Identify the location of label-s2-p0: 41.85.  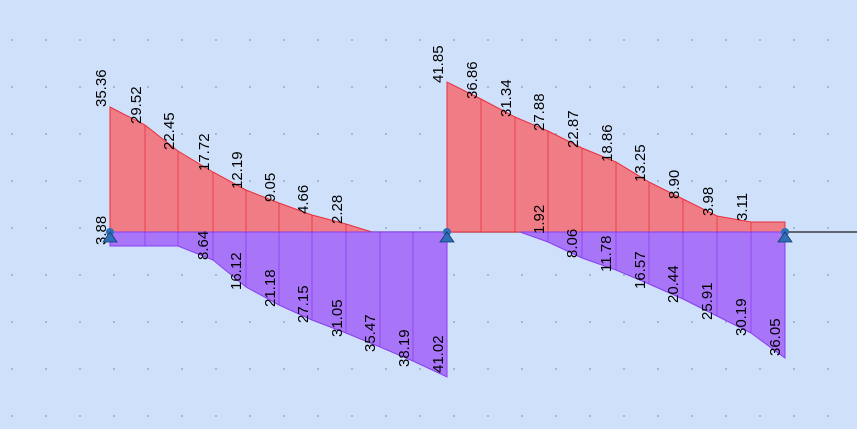
(438, 64).